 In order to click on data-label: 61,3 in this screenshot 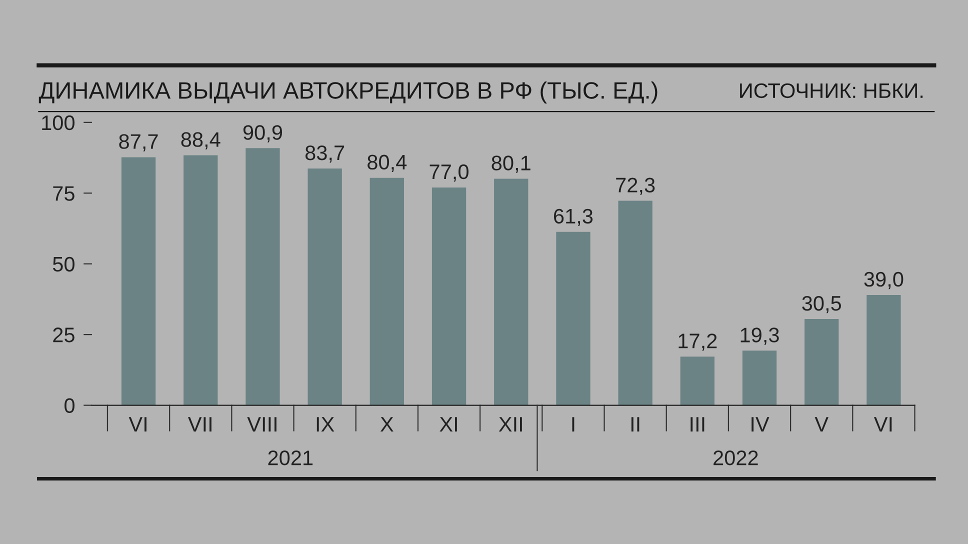, I will do `click(573, 217)`.